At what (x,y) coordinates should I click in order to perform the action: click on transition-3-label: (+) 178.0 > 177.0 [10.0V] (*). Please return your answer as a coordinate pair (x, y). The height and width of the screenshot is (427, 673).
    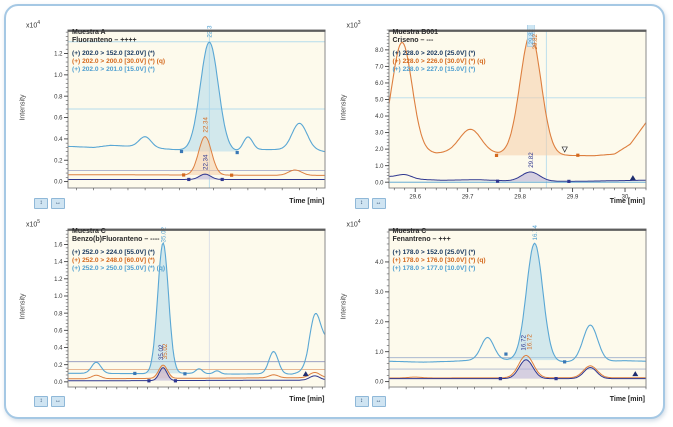
    Looking at the image, I should click on (434, 268).